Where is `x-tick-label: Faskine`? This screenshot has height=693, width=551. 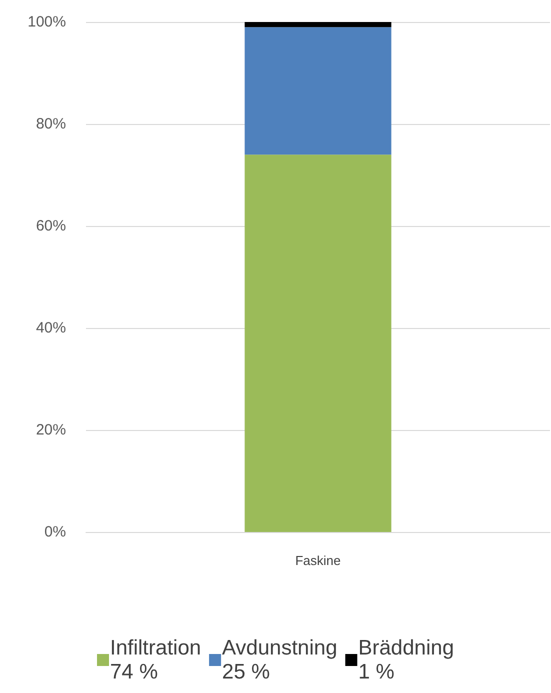 x-tick-label: Faskine is located at coordinates (318, 560).